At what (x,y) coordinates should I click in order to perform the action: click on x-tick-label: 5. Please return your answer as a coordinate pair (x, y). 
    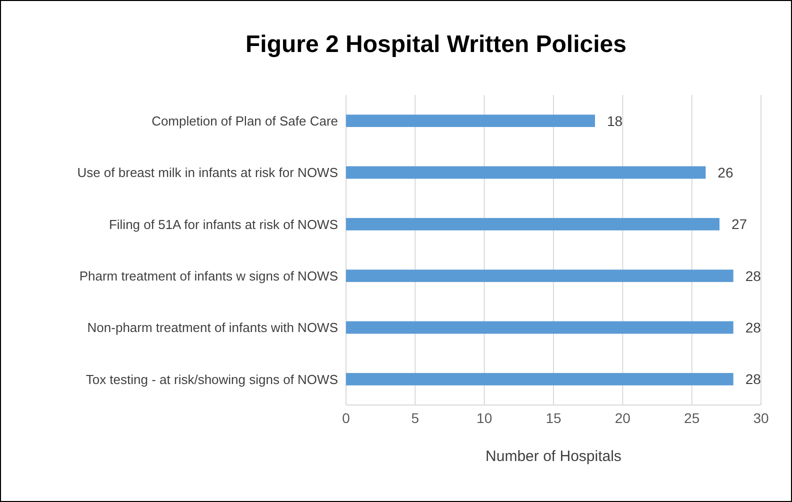
    Looking at the image, I should click on (415, 418).